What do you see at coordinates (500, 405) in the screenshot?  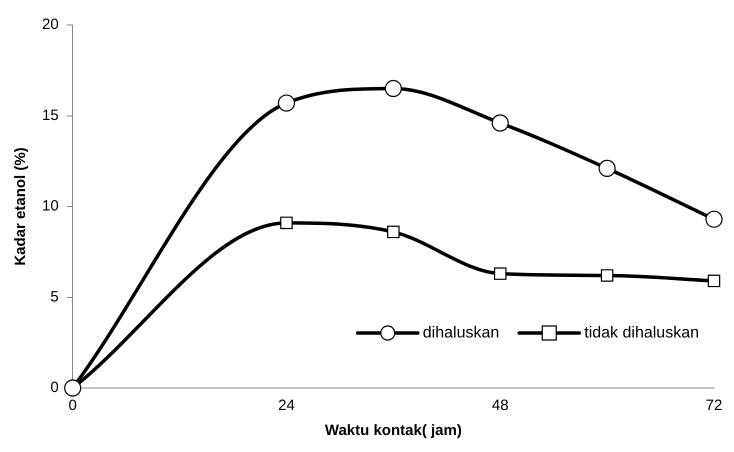 I see `x-tick-label: 48` at bounding box center [500, 405].